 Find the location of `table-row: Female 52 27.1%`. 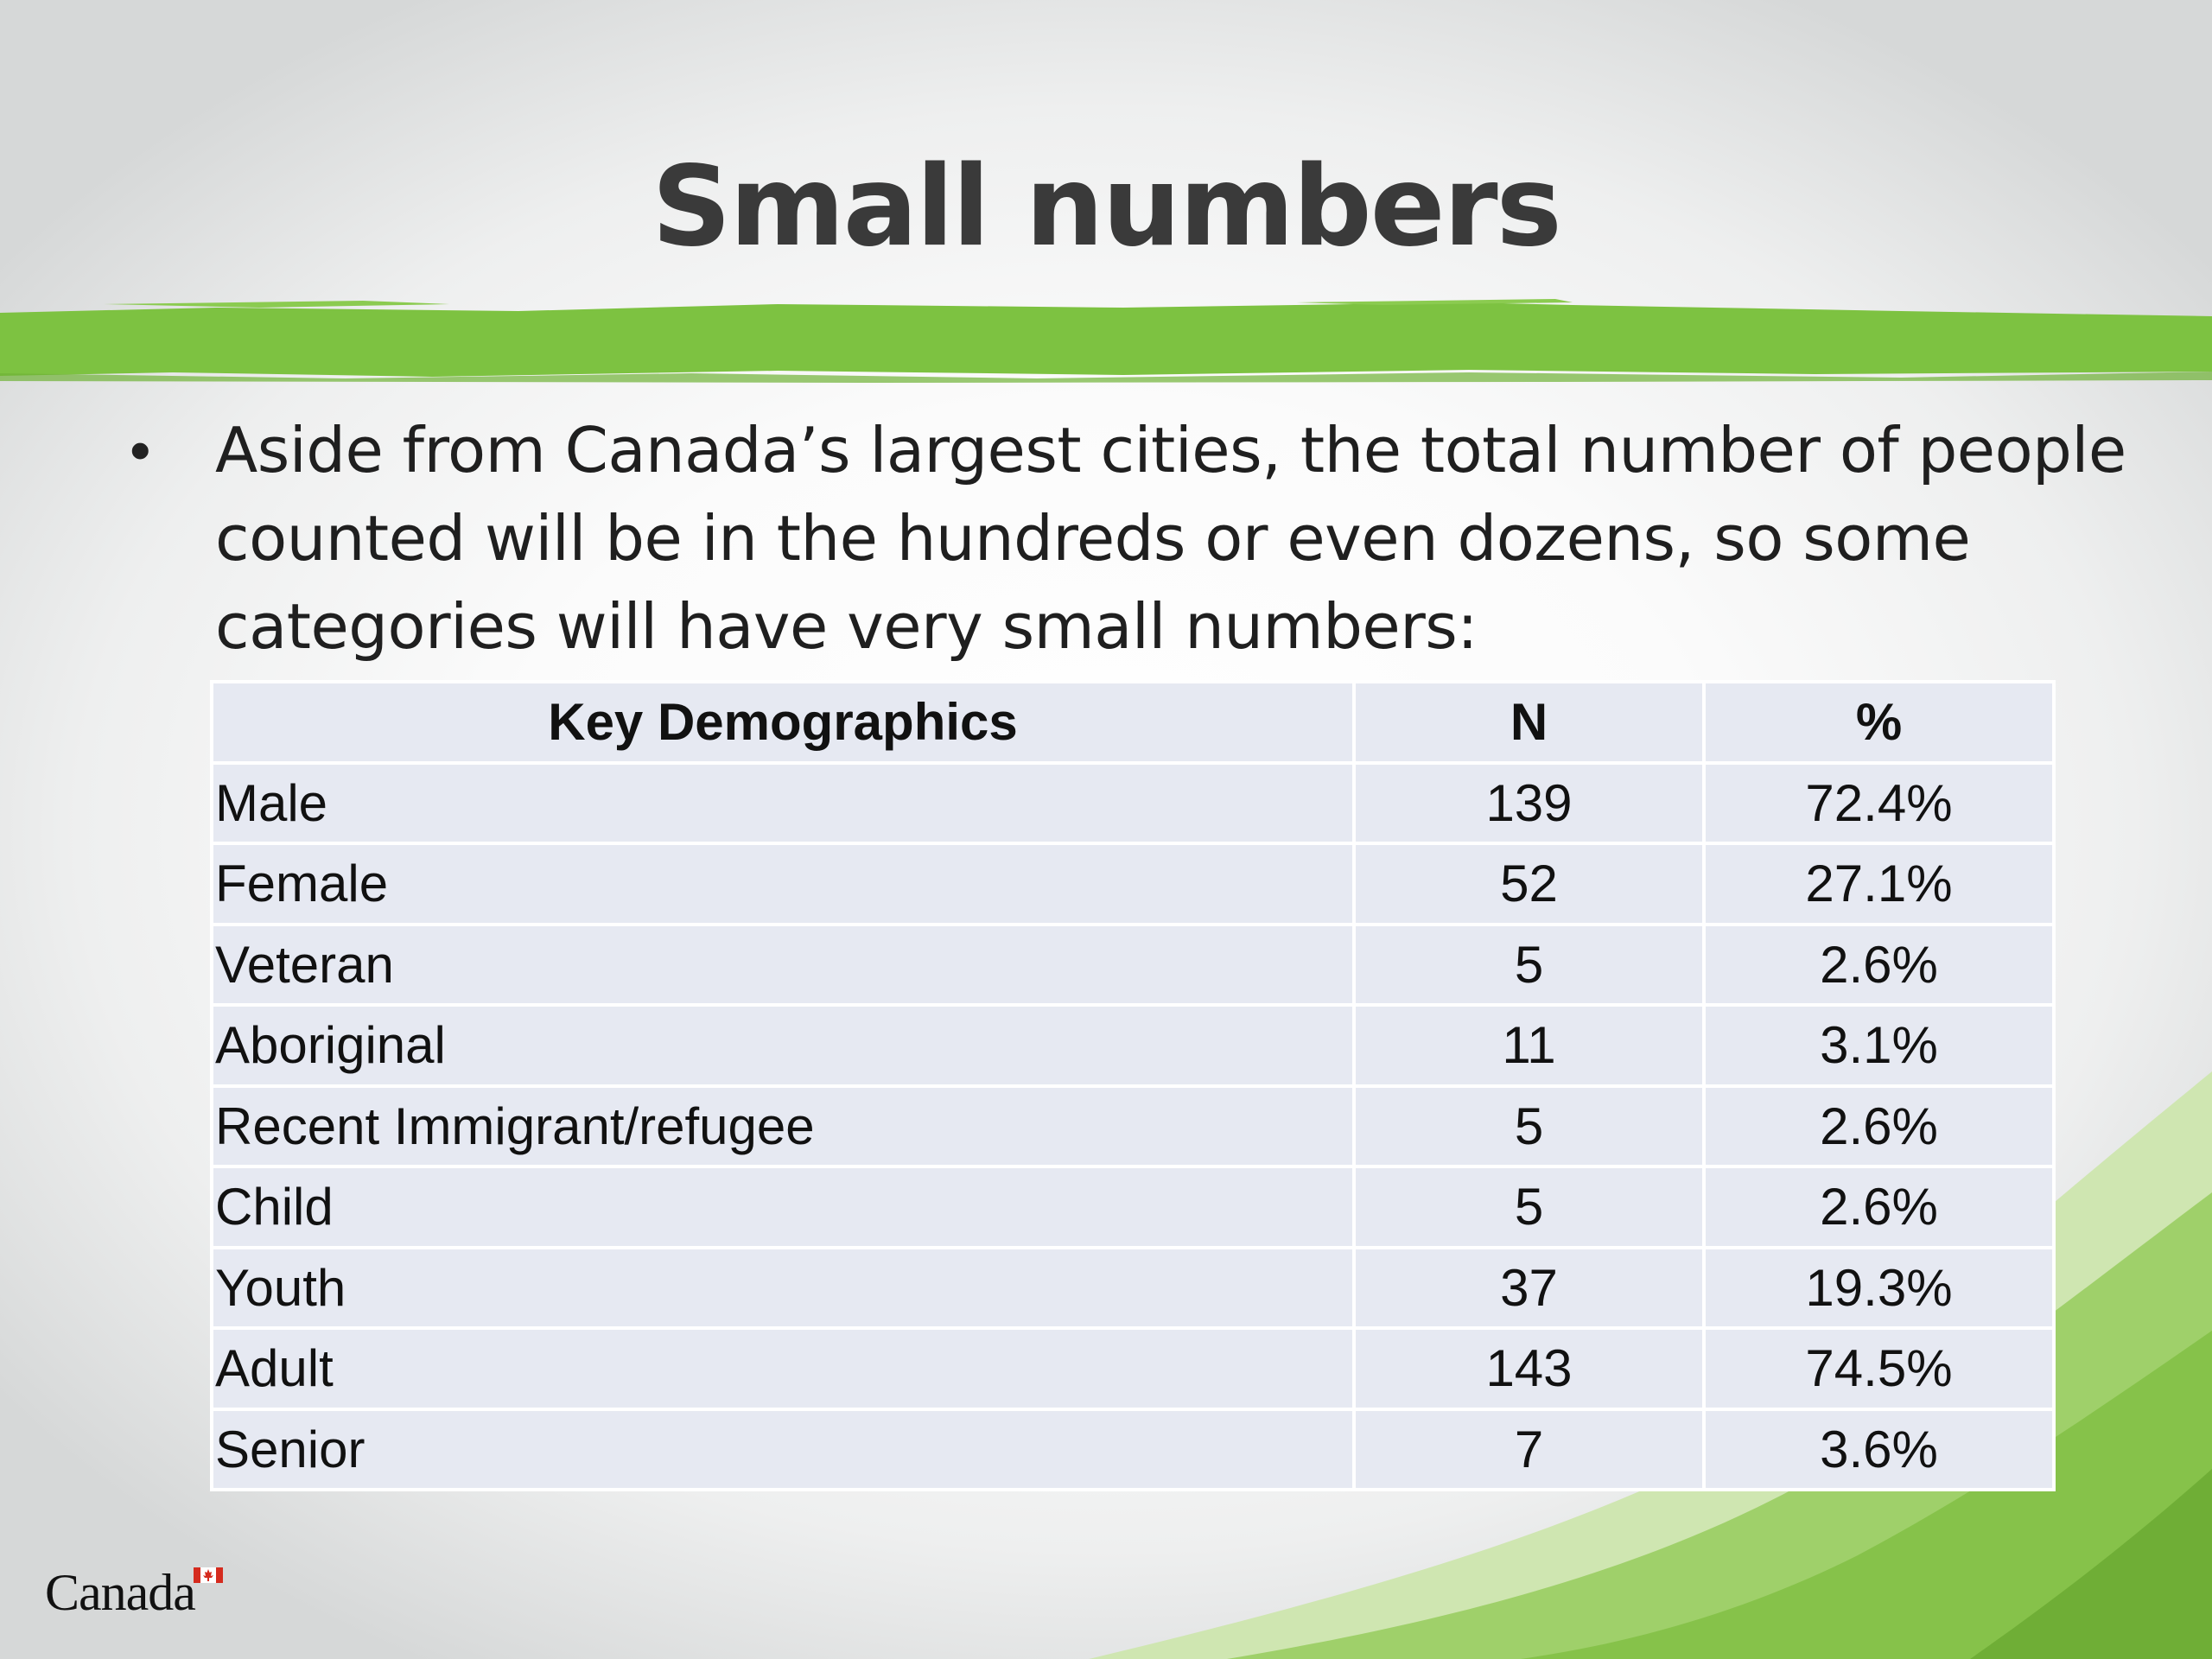

table-row: Female 52 27.1% is located at coordinates (1133, 884).